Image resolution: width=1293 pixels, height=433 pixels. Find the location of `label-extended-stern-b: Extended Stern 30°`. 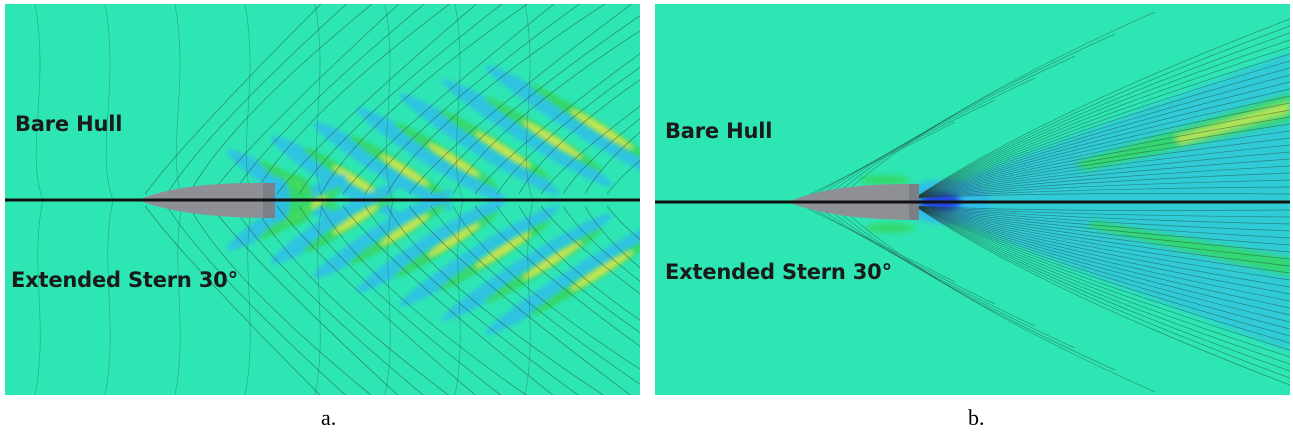

label-extended-stern-b: Extended Stern 30° is located at coordinates (778, 272).